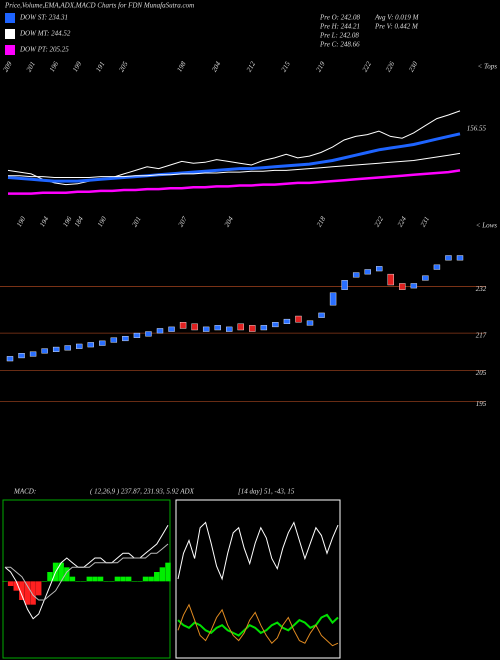 This screenshot has width=500, height=660. I want to click on y-tick-label: 205, so click(481, 373).